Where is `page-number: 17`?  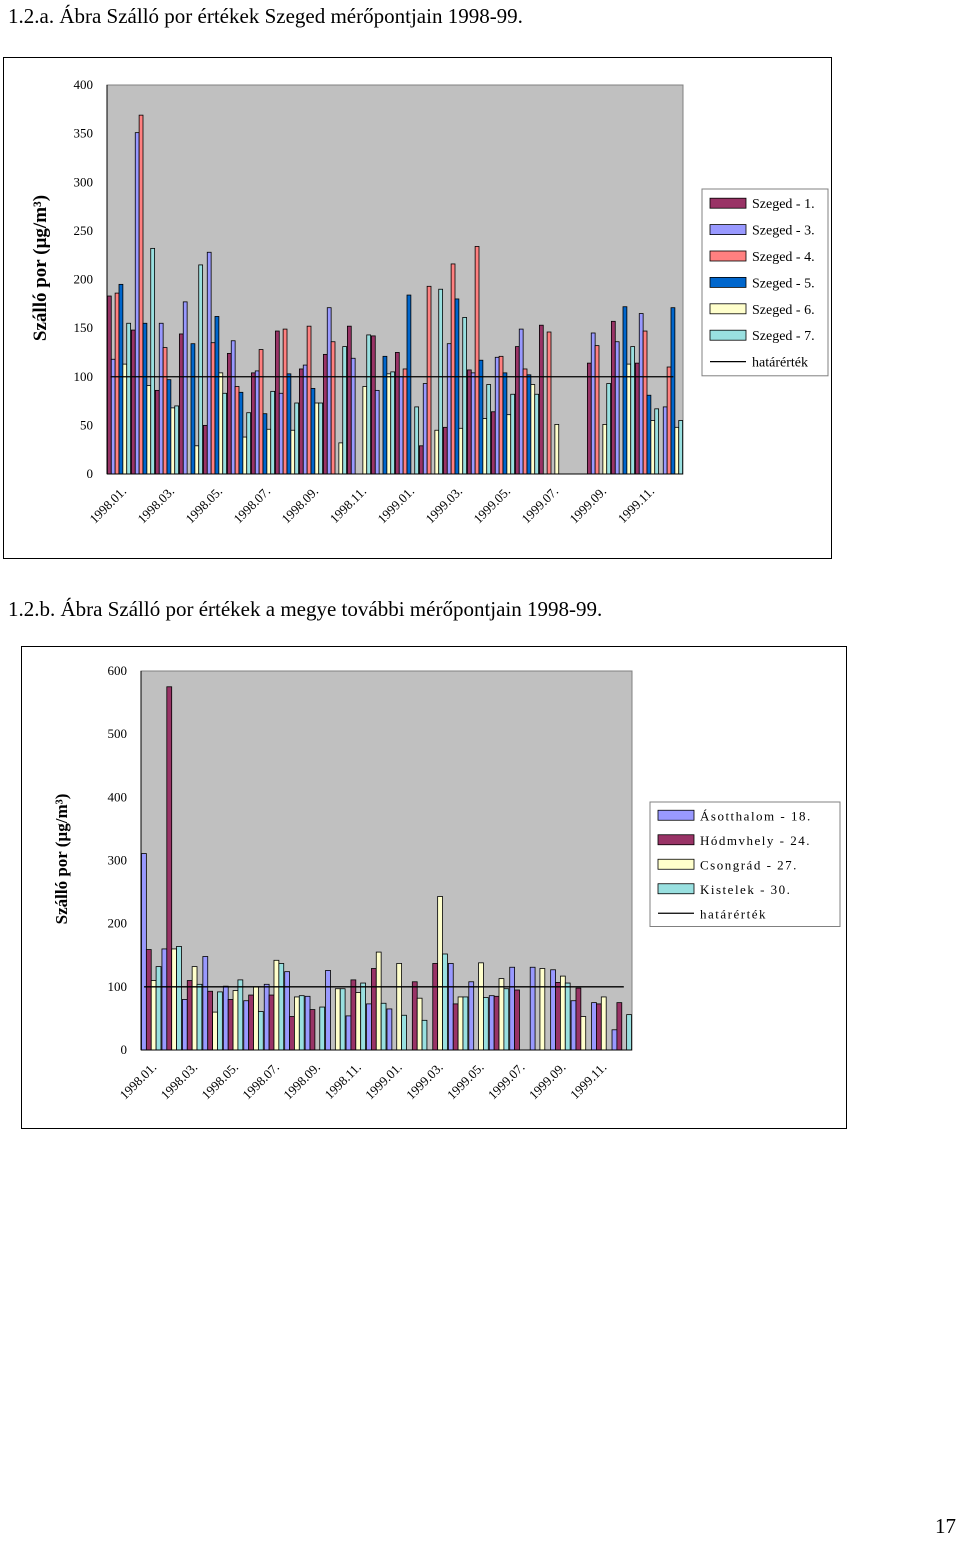 page-number: 17 is located at coordinates (945, 1526).